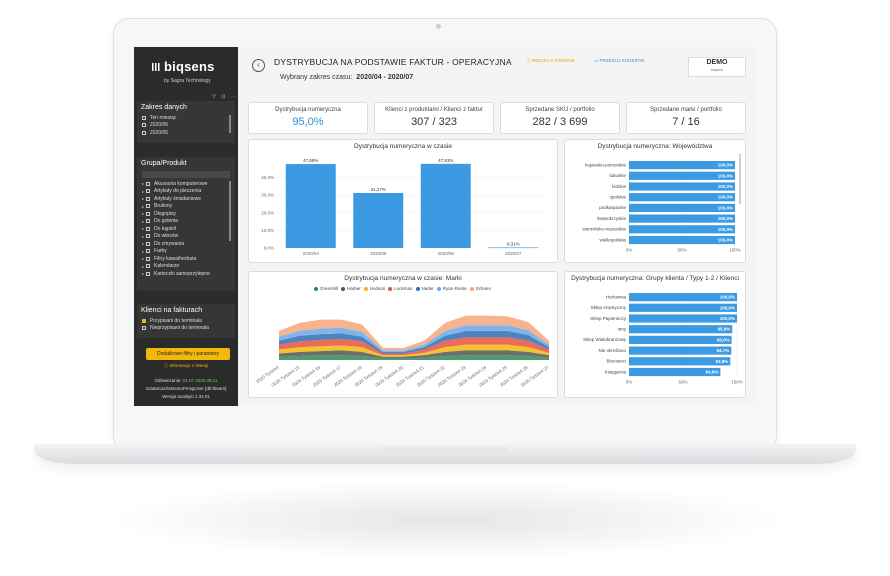 The height and width of the screenshot is (576, 890). I want to click on filter-tools-icons: ▽ ⊡ ⋯, so click(225, 97).